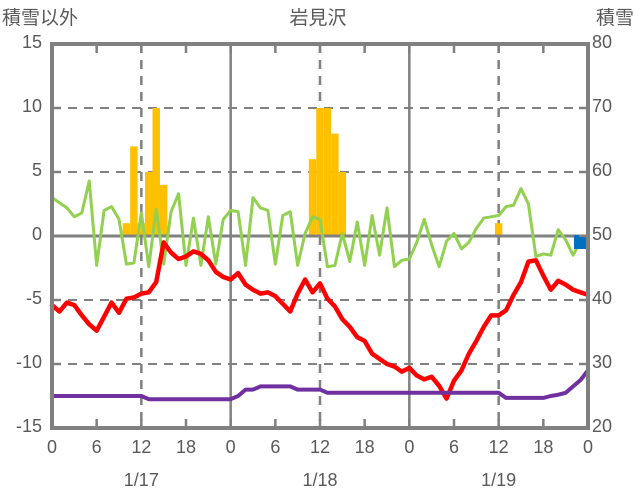 The width and height of the screenshot is (636, 501). Describe the element at coordinates (602, 362) in the screenshot. I see `right-tick-30: 30` at that location.